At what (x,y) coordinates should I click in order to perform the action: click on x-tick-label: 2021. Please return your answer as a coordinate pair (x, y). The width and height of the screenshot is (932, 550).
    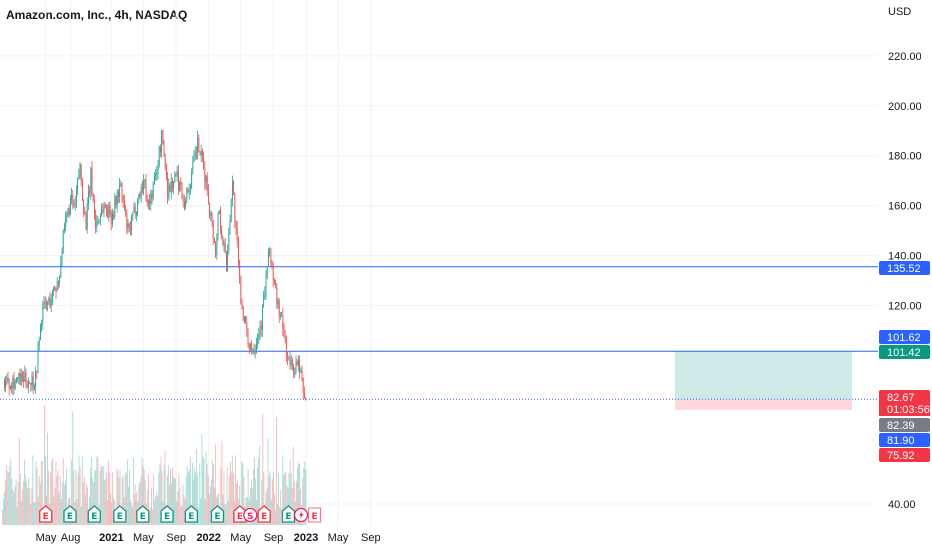
    Looking at the image, I should click on (111, 538).